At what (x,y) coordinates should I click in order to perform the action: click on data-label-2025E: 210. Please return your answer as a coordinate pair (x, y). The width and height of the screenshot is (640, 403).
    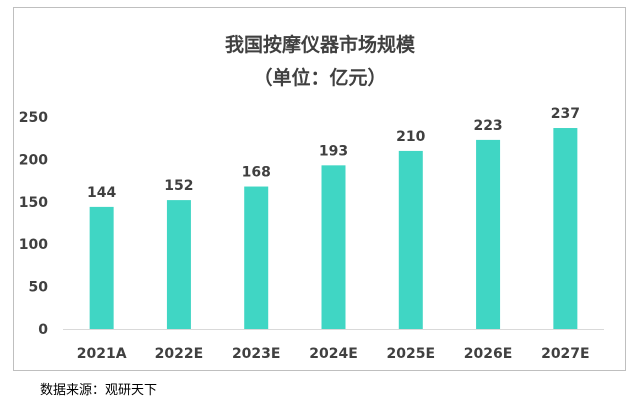
    Looking at the image, I should click on (410, 137).